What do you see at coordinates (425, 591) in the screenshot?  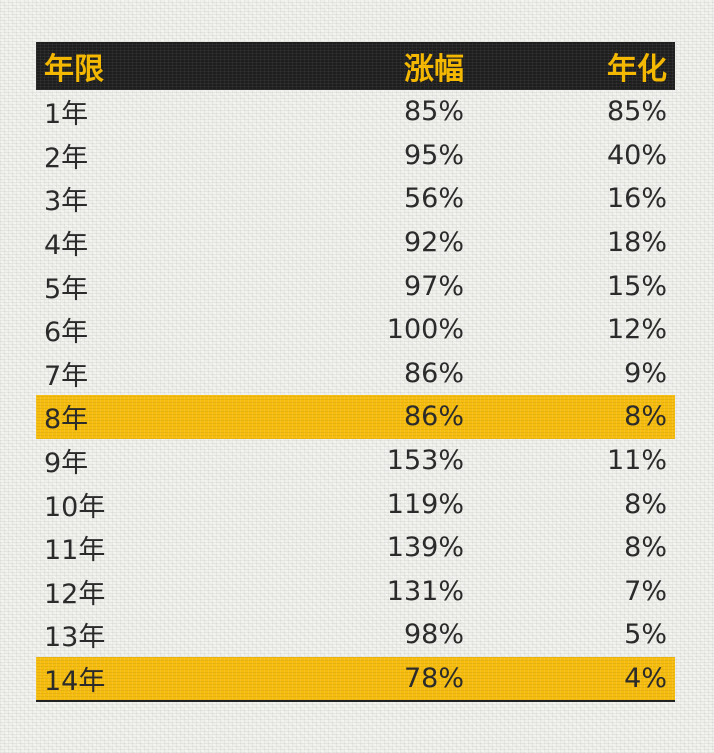 I see `cell-gain: 131%` at bounding box center [425, 591].